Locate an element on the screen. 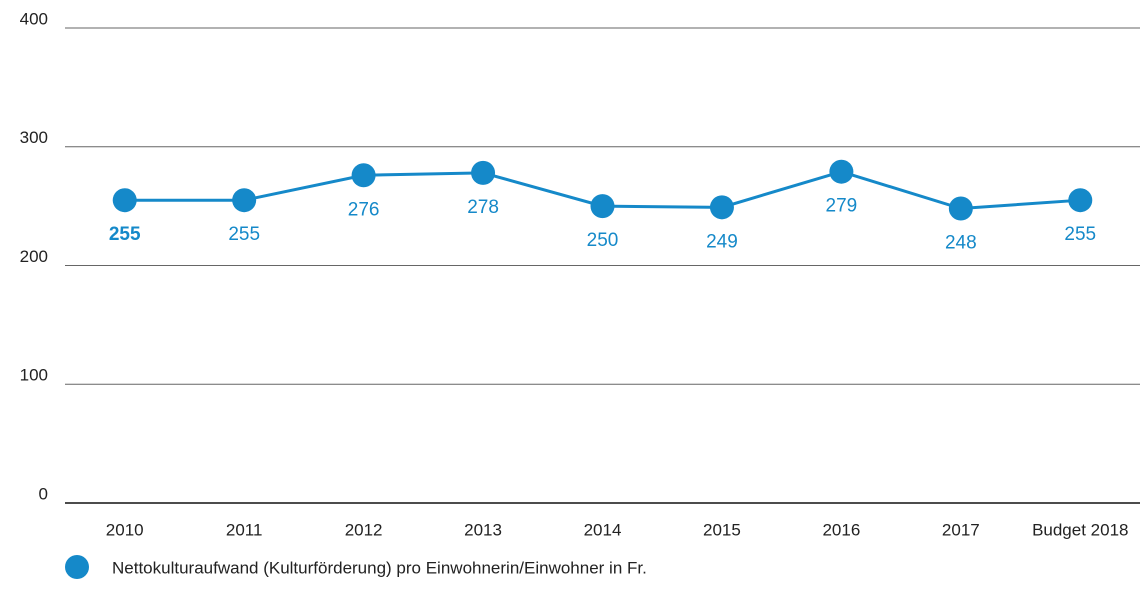 This screenshot has height=607, width=1142. data-label: 279 is located at coordinates (842, 206).